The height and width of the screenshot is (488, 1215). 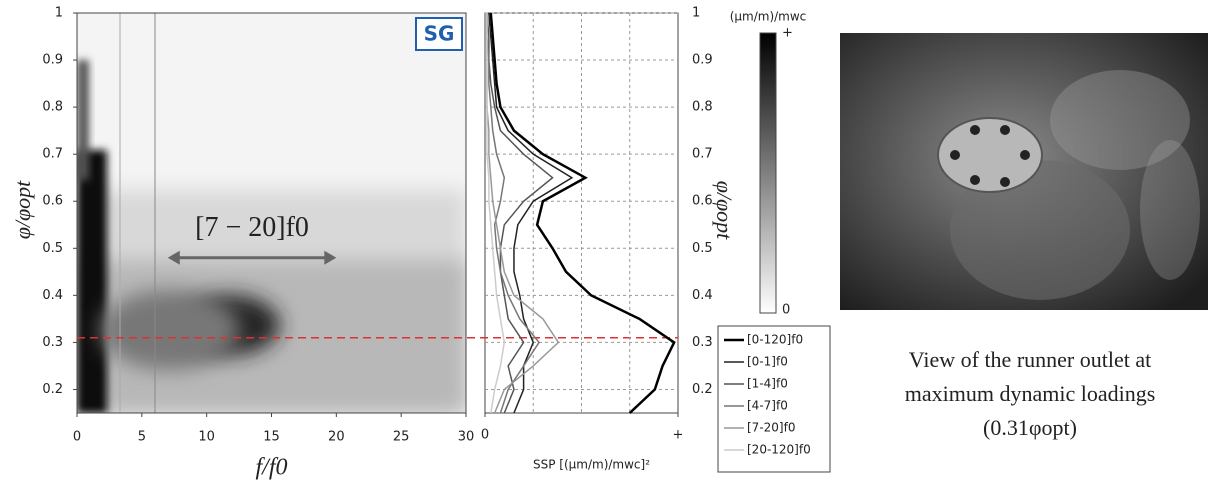 I want to click on annotation: [7 − 20]f0, so click(x=252, y=227).